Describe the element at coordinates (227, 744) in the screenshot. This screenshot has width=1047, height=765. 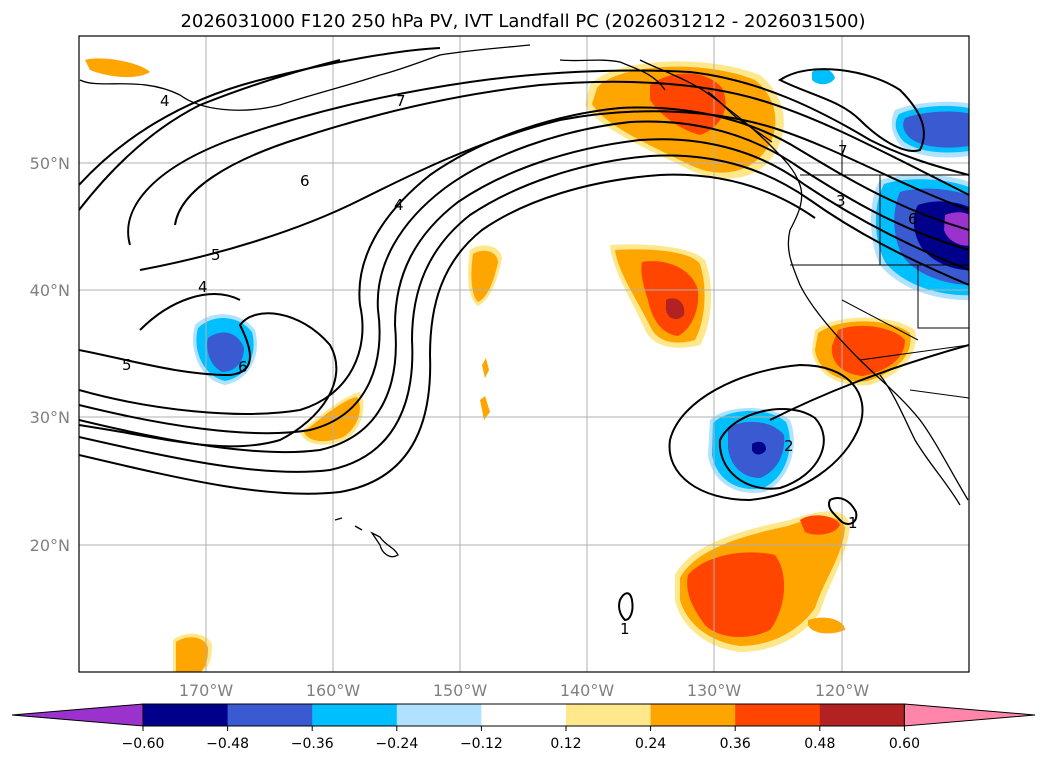
I see `colorbar-tick-label: −0.48` at that location.